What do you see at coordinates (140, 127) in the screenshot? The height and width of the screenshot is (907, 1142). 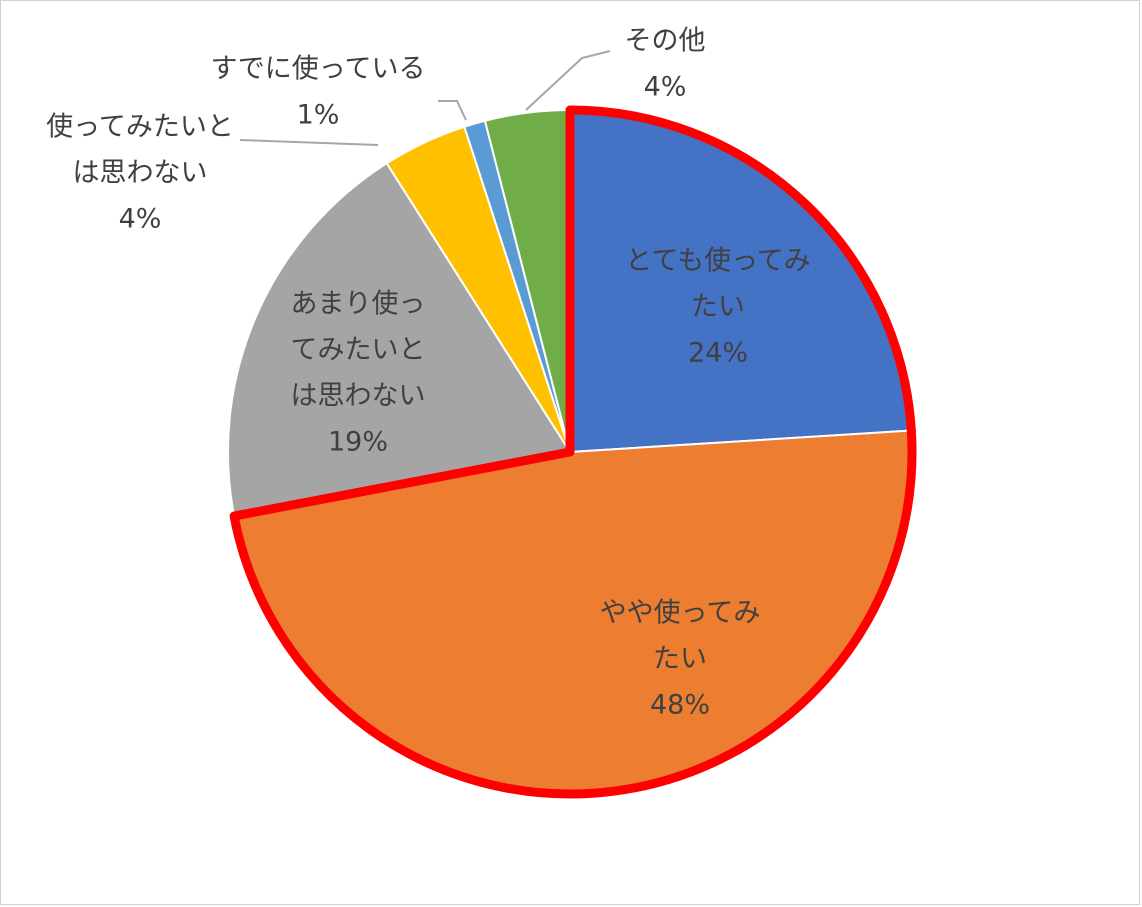 I see `data-label-line-3-0: 使ってみたいと` at bounding box center [140, 127].